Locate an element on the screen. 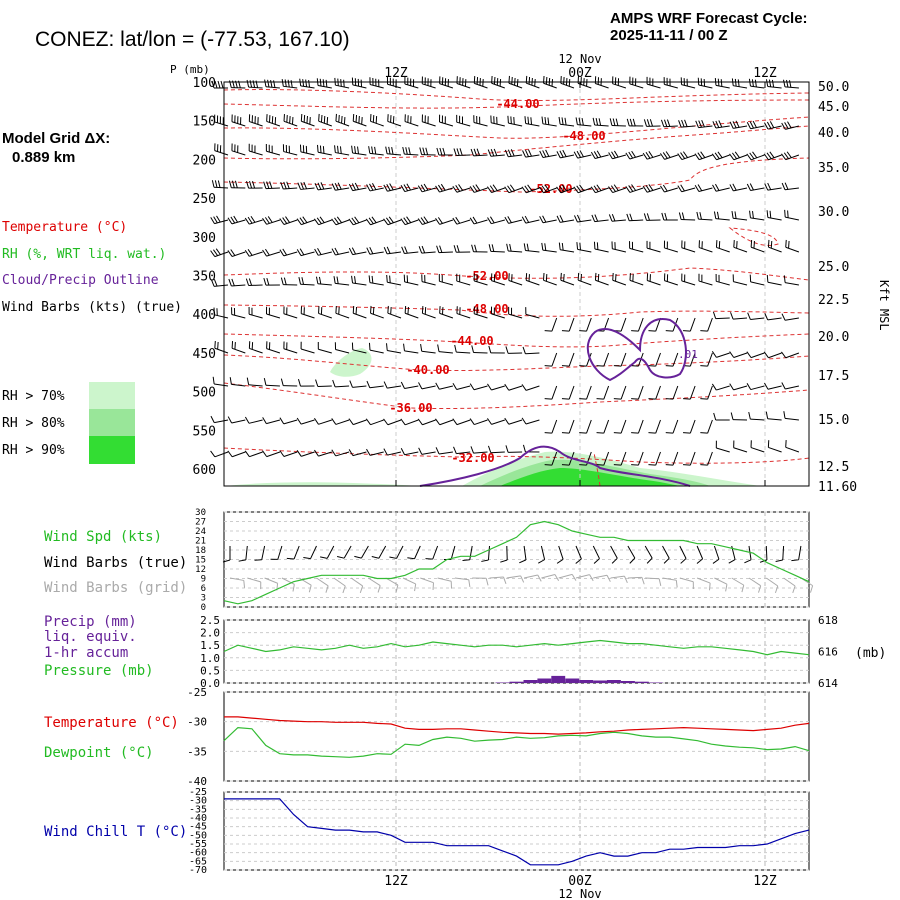  rh-label-80: RH > 80% is located at coordinates (33, 423).